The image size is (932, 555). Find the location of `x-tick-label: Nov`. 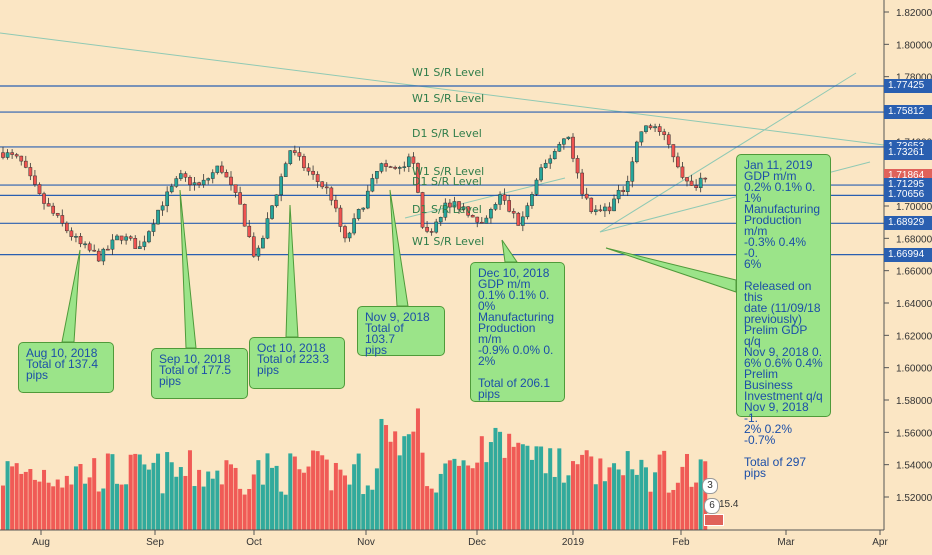

x-tick-label: Nov is located at coordinates (366, 542).